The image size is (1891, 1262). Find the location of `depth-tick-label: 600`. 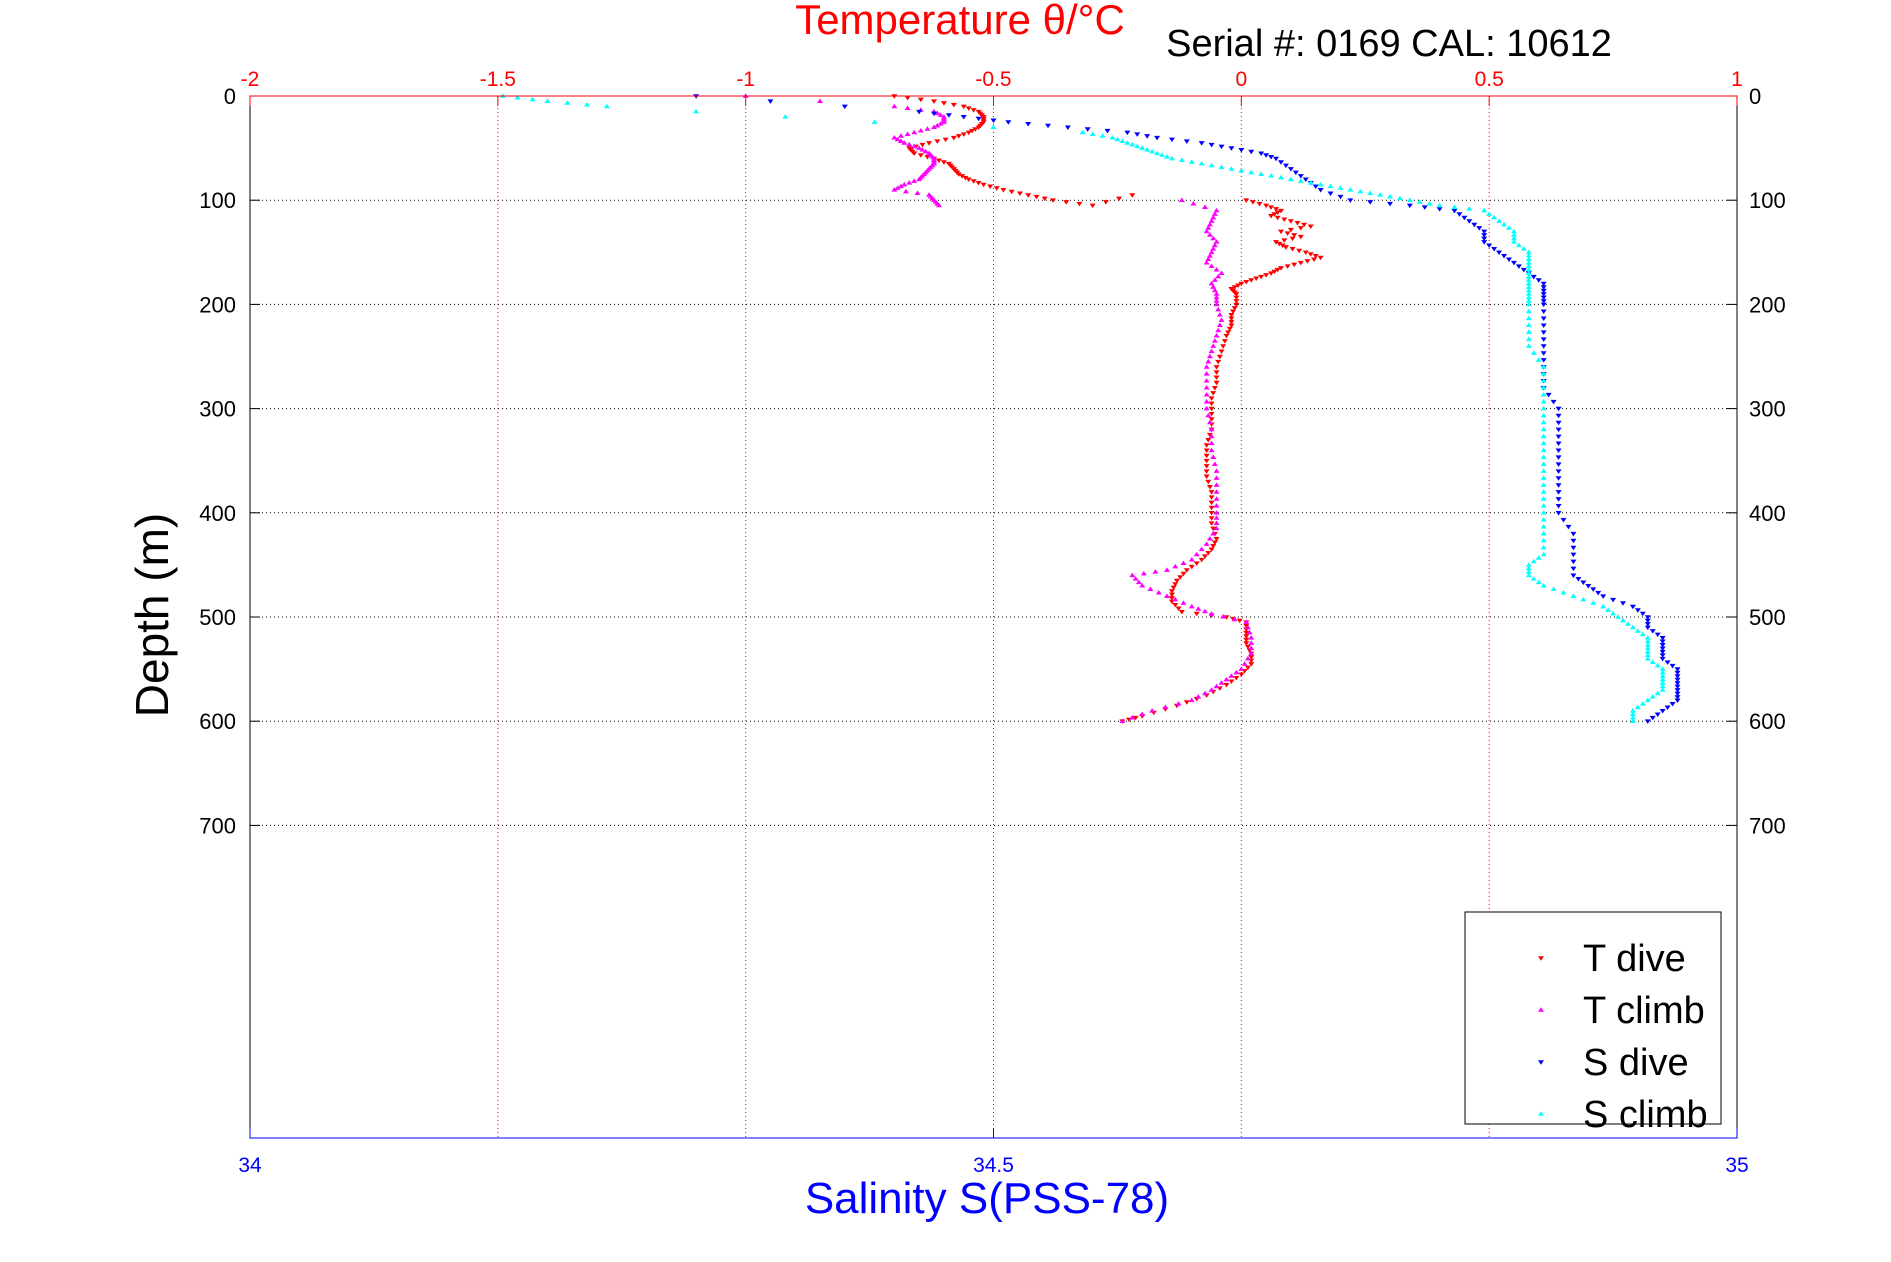

depth-tick-label: 600 is located at coordinates (1767, 721).